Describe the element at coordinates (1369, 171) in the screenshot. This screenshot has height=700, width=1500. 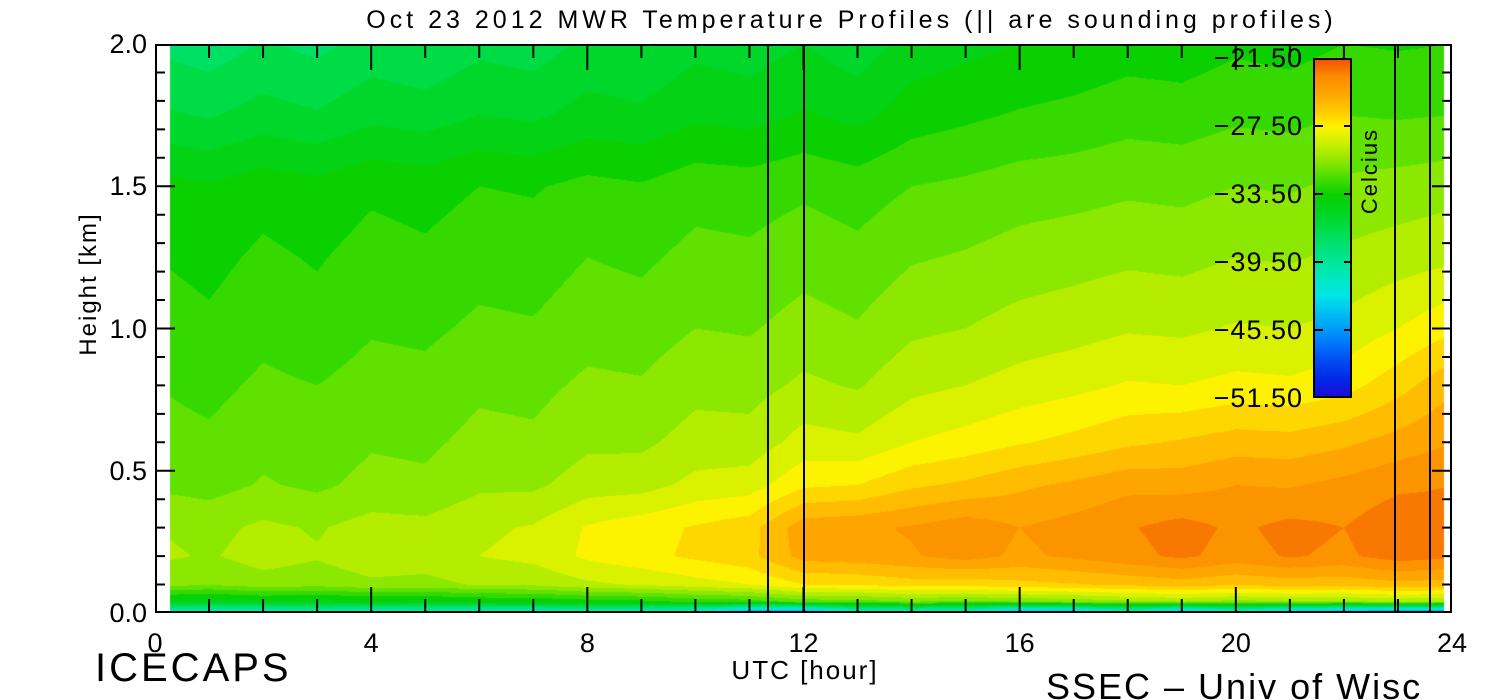
I see `colorbar-title: Celcius` at that location.